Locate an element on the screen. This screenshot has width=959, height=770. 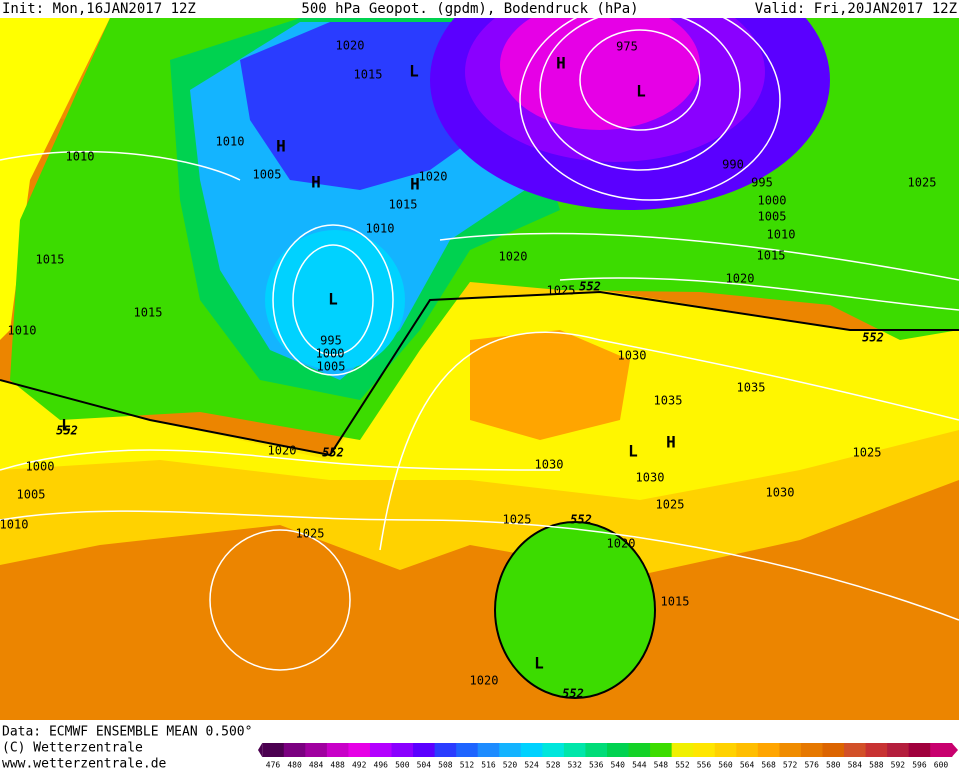
colorbar-label: 580 is located at coordinates (833, 765).